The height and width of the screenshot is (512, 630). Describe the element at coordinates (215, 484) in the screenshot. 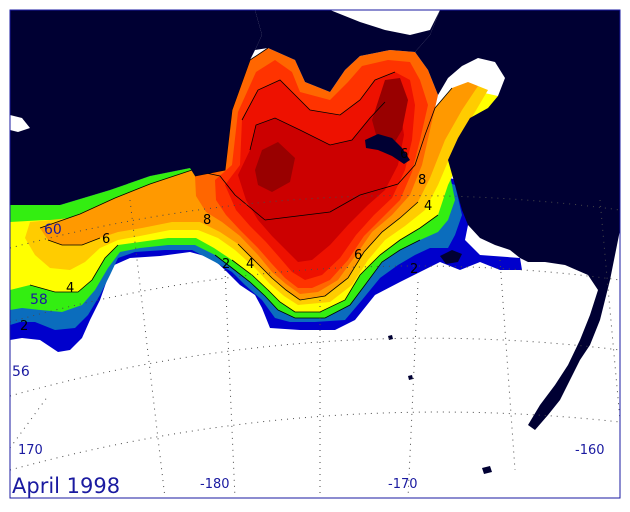

I see `lon-label-180: -180` at that location.